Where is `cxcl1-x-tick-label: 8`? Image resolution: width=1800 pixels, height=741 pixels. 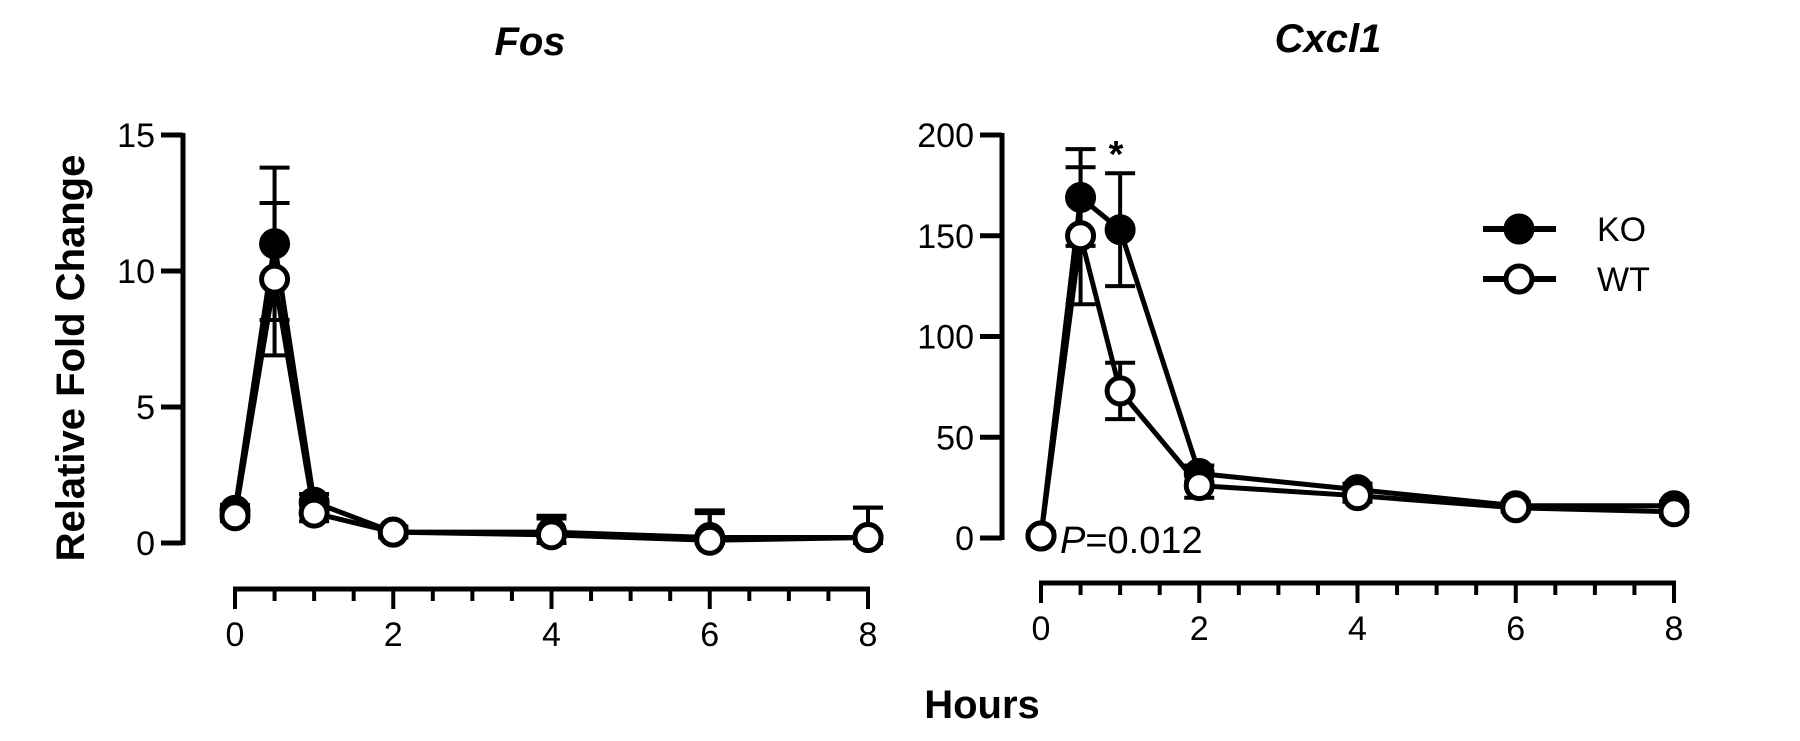 cxcl1-x-tick-label: 8 is located at coordinates (1674, 629).